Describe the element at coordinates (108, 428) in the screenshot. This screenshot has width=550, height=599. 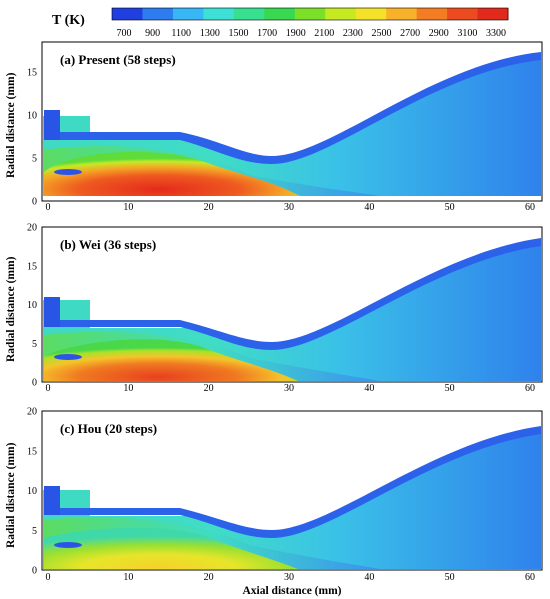
I see `panel-c-label: (c) Hou (20 steps)` at that location.